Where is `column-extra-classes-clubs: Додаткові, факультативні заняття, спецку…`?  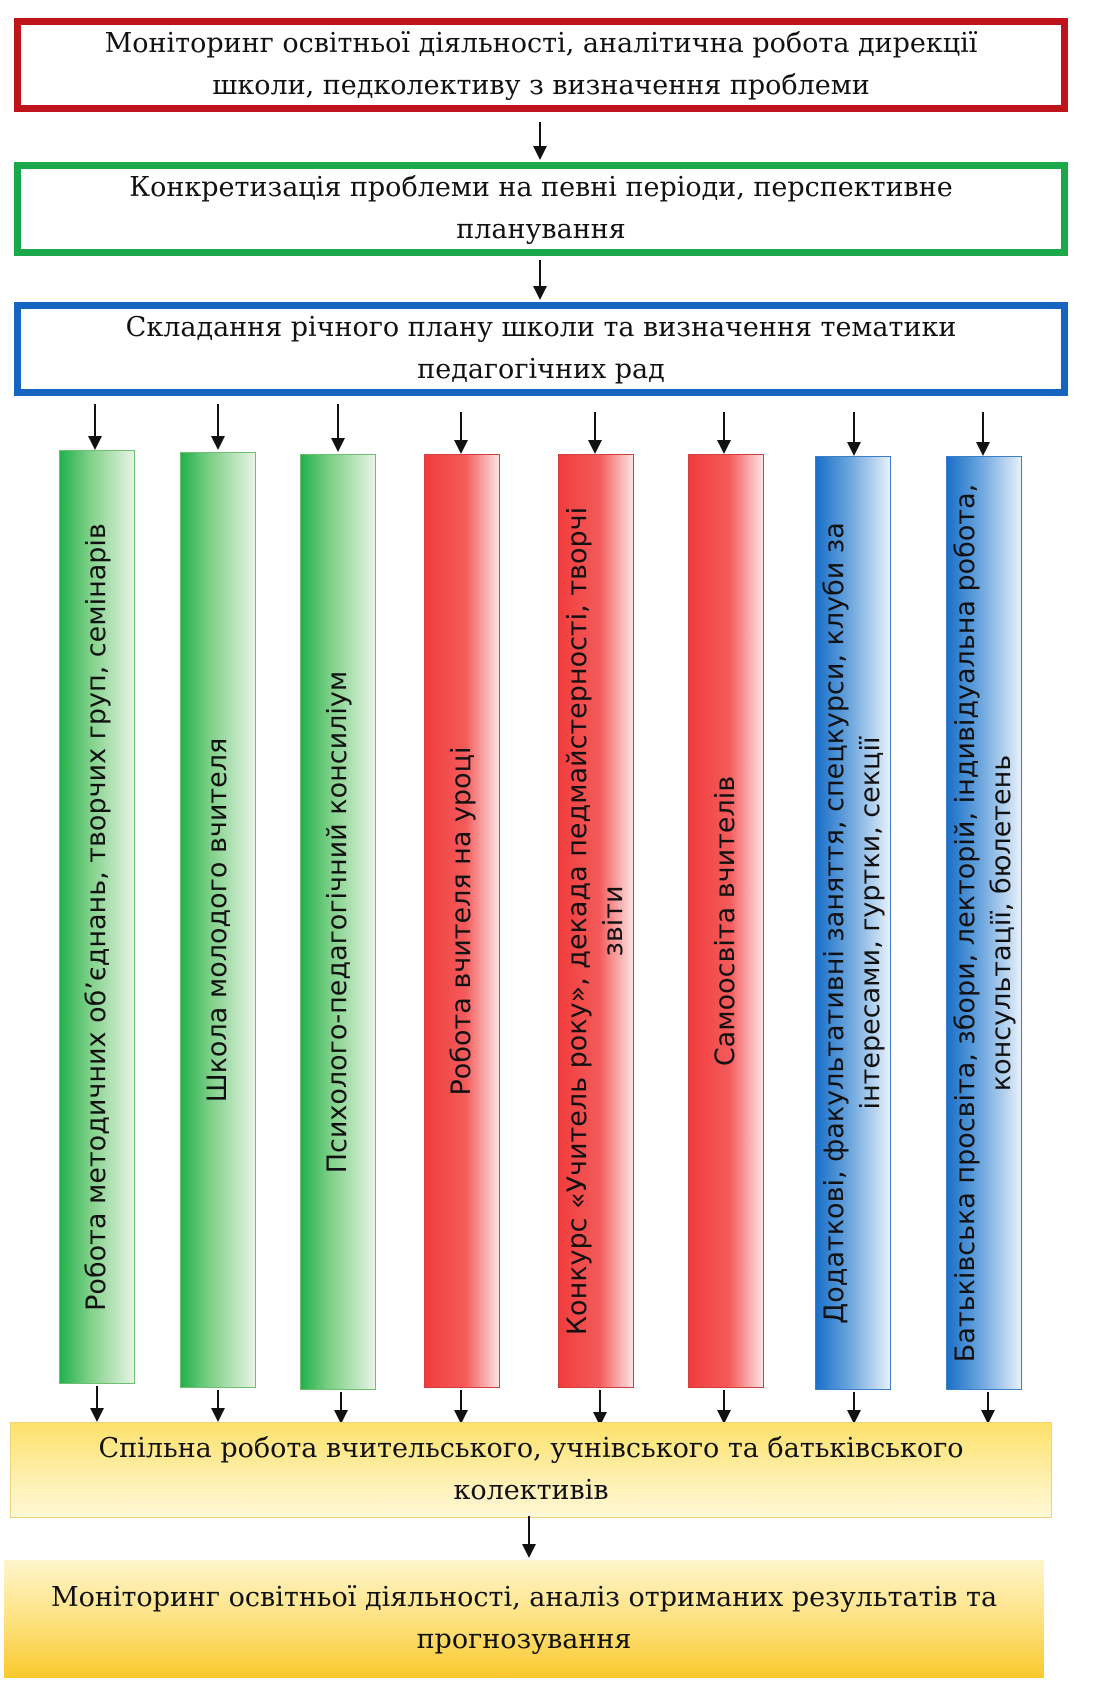
column-extra-classes-clubs: Додаткові, факультативні заняття, спецку… is located at coordinates (853, 923).